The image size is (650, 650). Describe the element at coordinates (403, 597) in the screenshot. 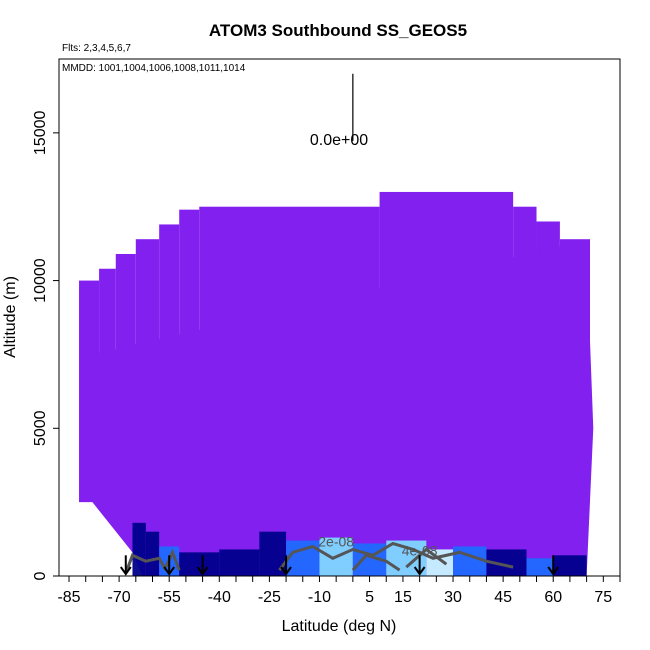

I see `x-tick-label-7: 15` at that location.